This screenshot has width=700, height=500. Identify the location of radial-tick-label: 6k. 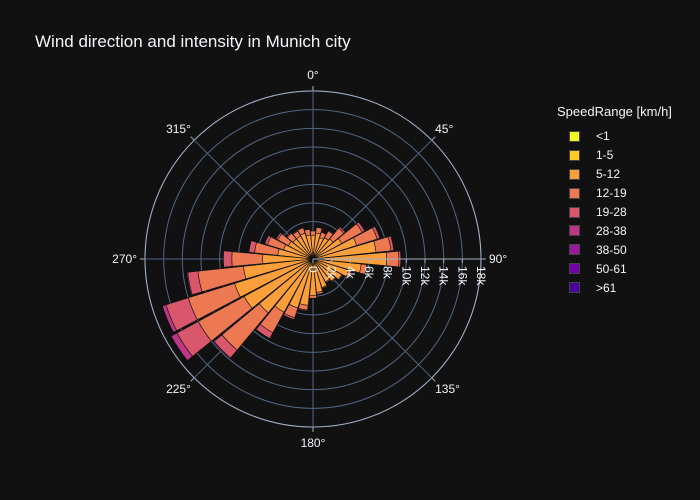
(369, 273).